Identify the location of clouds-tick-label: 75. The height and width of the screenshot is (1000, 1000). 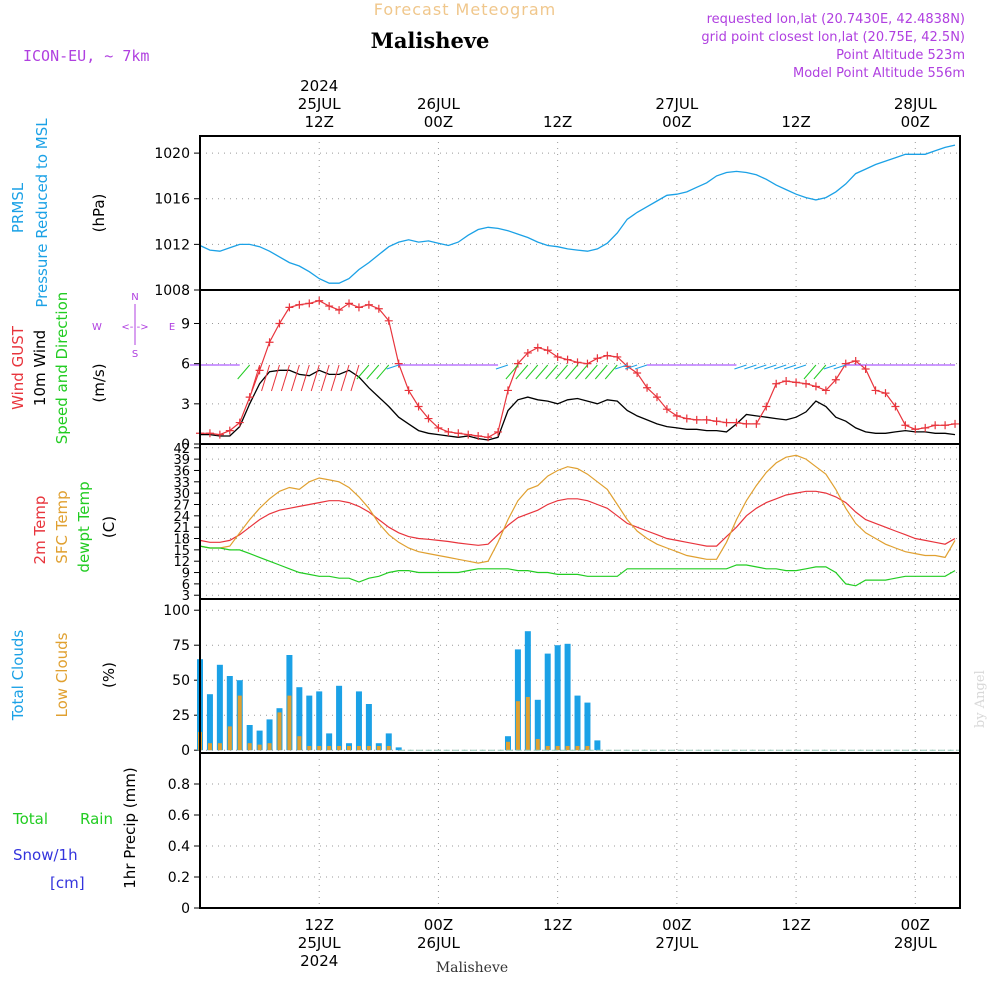
(181, 646).